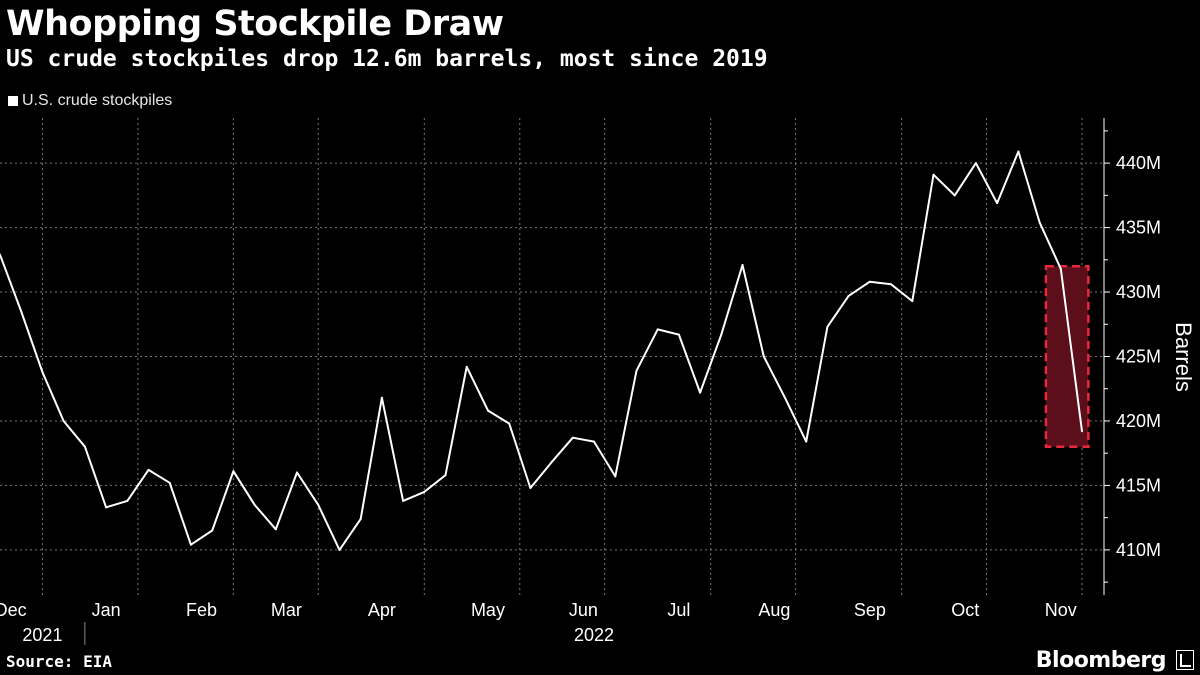  Describe the element at coordinates (1138, 485) in the screenshot. I see `y-tick-label: 415M` at that location.